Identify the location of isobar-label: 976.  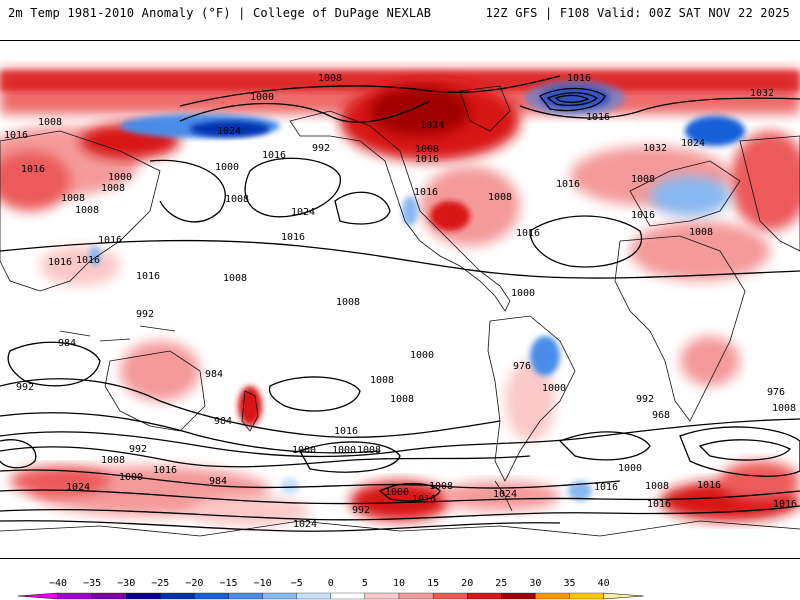
(522, 366).